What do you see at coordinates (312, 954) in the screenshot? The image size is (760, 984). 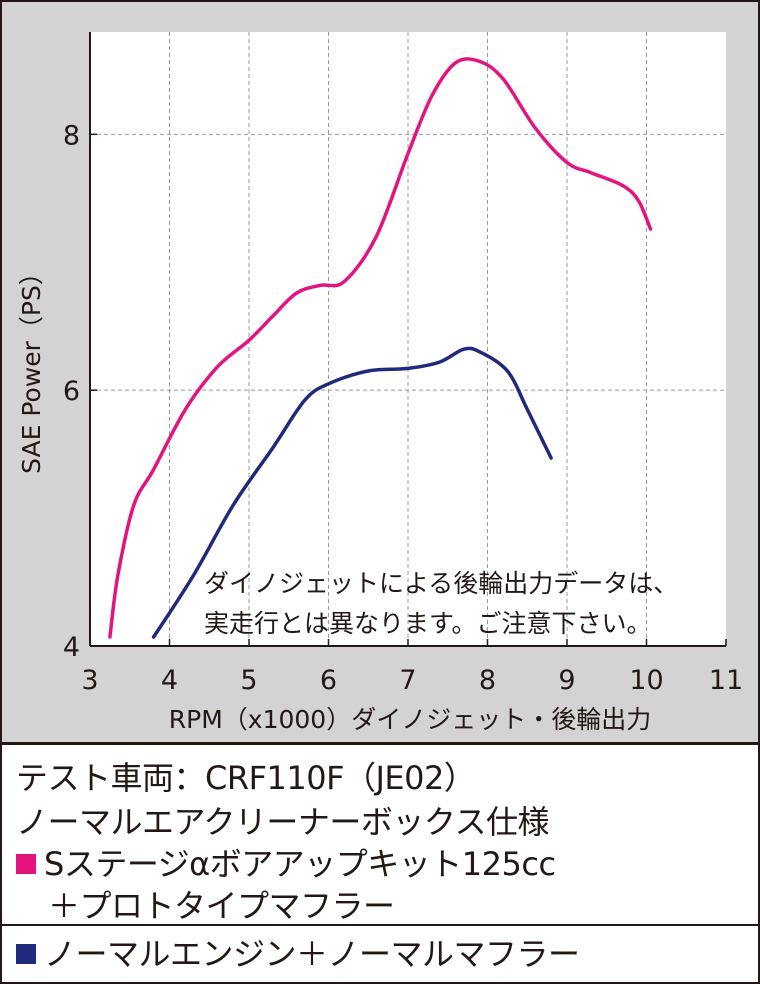 I see `legend-normal-label: ノーマルエンジン＋ノーマルマフラー` at bounding box center [312, 954].